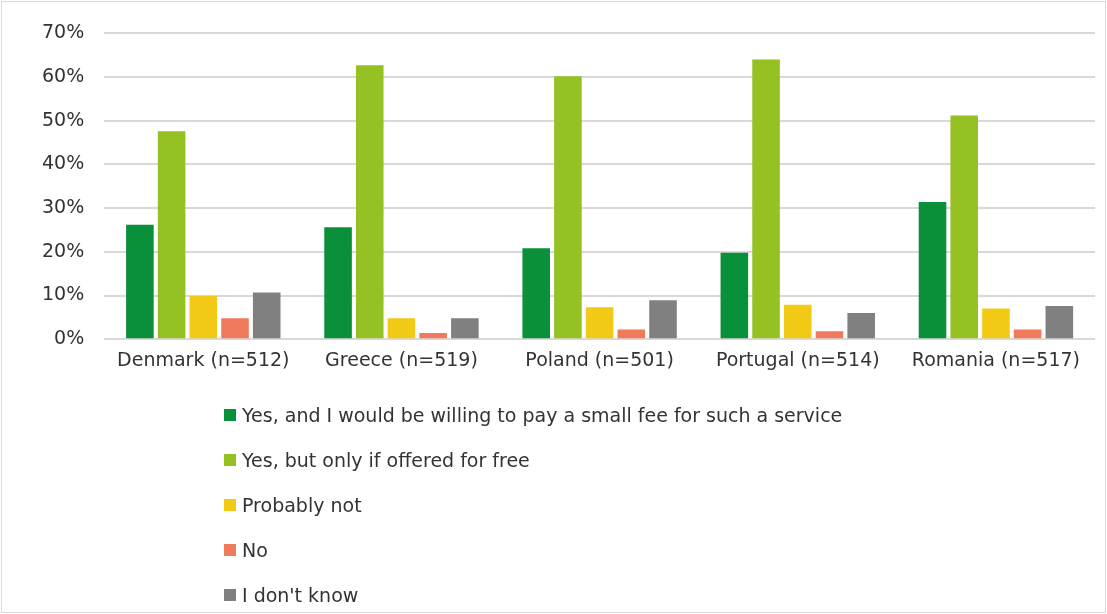  Describe the element at coordinates (63, 249) in the screenshot. I see `y-tick-label: 20%` at that location.